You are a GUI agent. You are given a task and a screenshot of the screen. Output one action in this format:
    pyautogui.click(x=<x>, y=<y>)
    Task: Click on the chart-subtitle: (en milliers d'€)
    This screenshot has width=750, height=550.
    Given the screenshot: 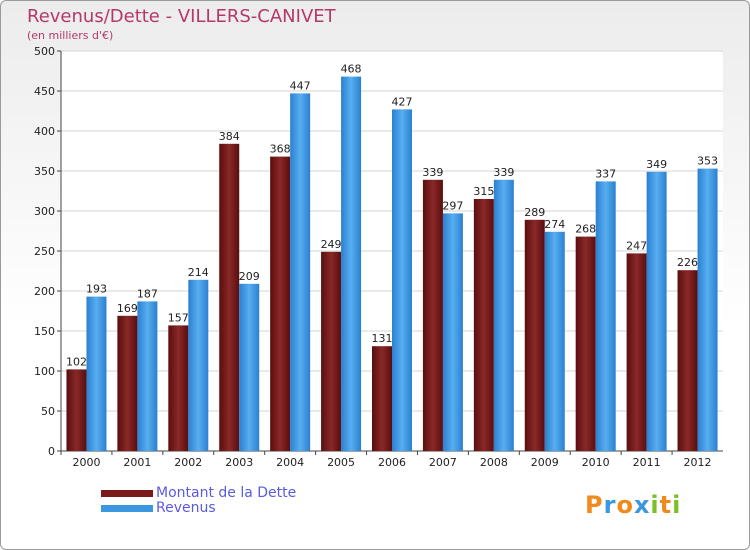 What is the action you would take?
    pyautogui.click(x=70, y=35)
    